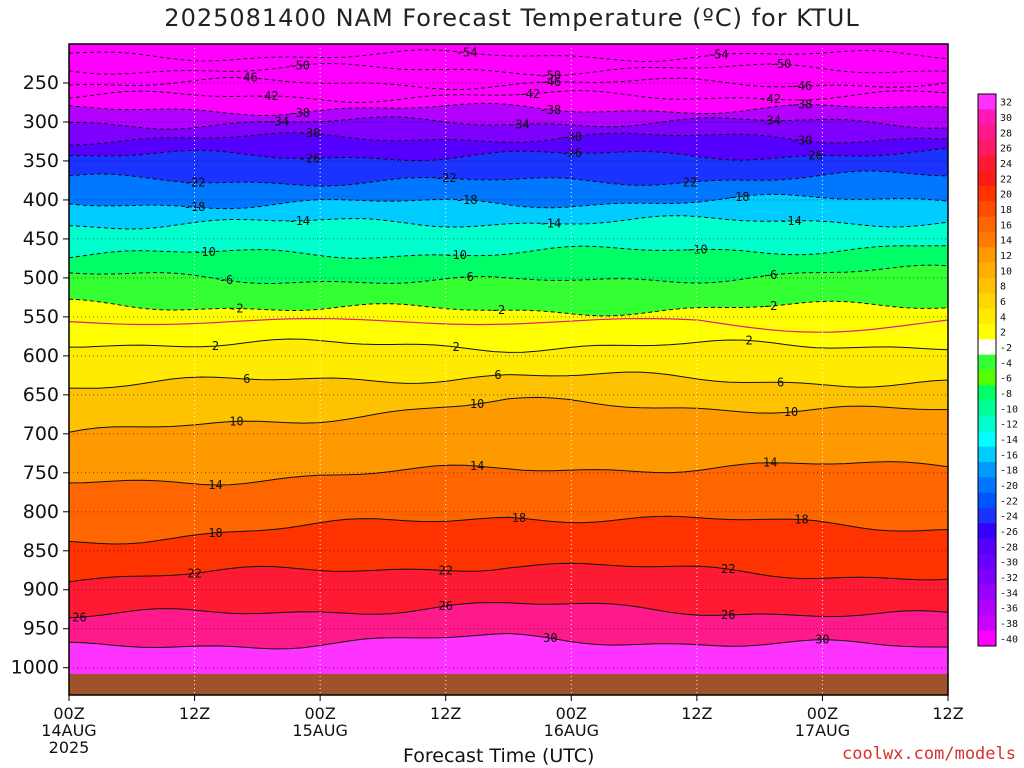 The image size is (1024, 768). Describe the element at coordinates (466, 277) in the screenshot. I see `contour-label: -6` at that location.